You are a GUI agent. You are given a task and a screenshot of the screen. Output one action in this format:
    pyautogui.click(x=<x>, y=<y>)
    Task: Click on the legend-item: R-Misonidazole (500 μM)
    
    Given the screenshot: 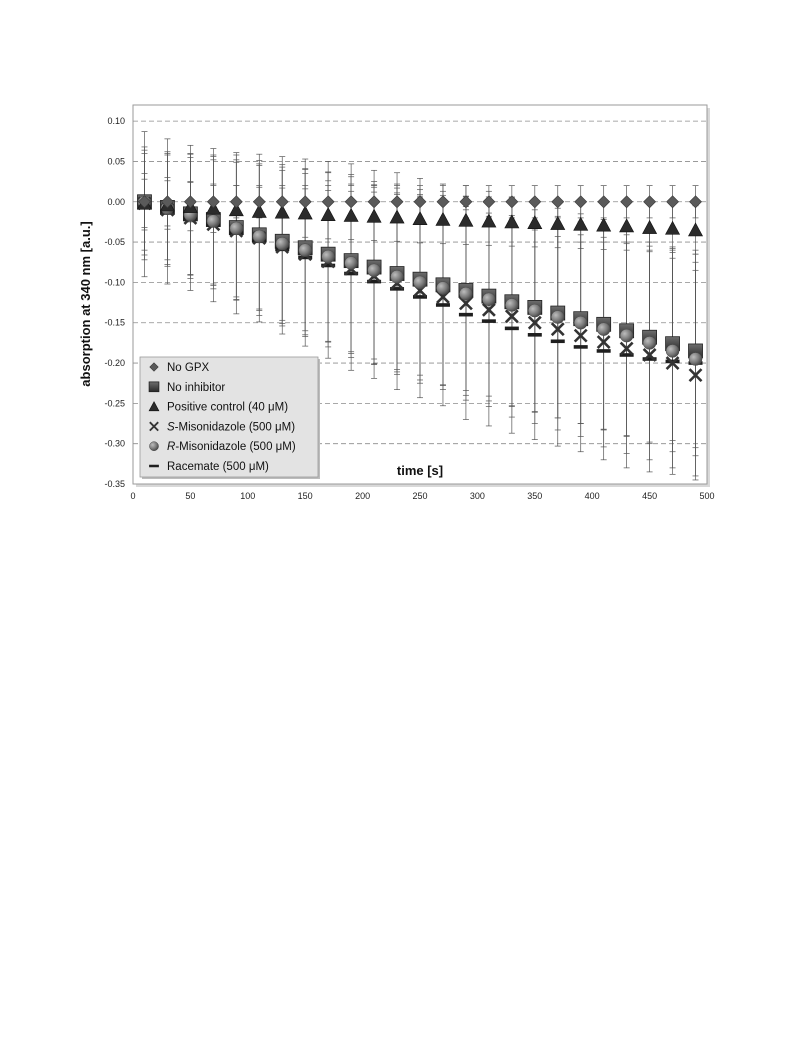 What is the action you would take?
    pyautogui.click(x=222, y=447)
    